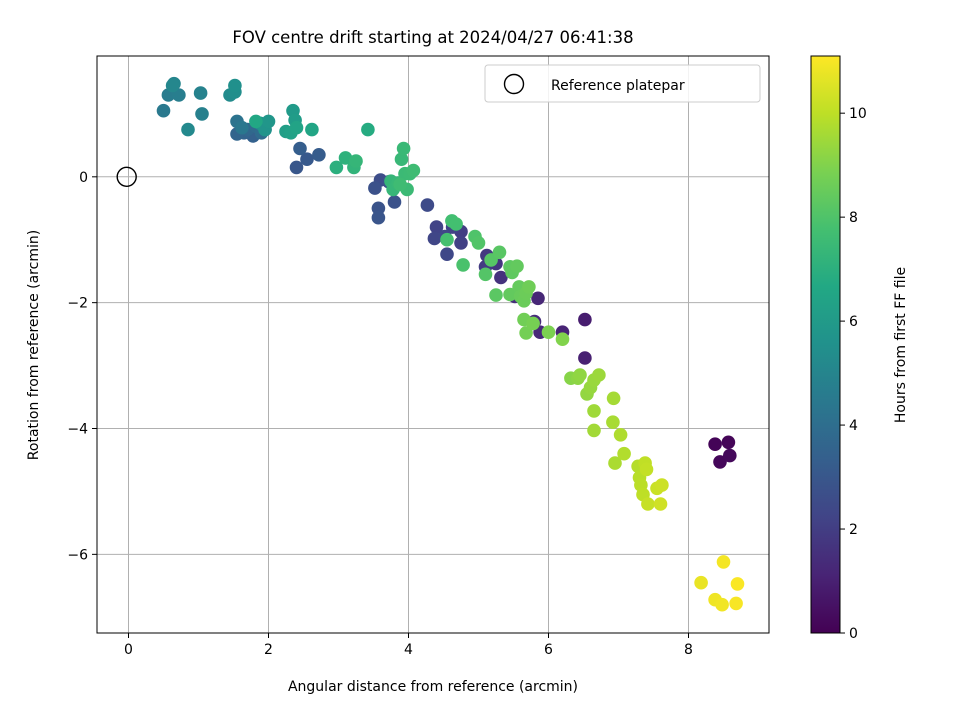 The width and height of the screenshot is (960, 724). What do you see at coordinates (34, 345) in the screenshot?
I see `y-axis-label: Rotation from reference (arcmin)` at bounding box center [34, 345].